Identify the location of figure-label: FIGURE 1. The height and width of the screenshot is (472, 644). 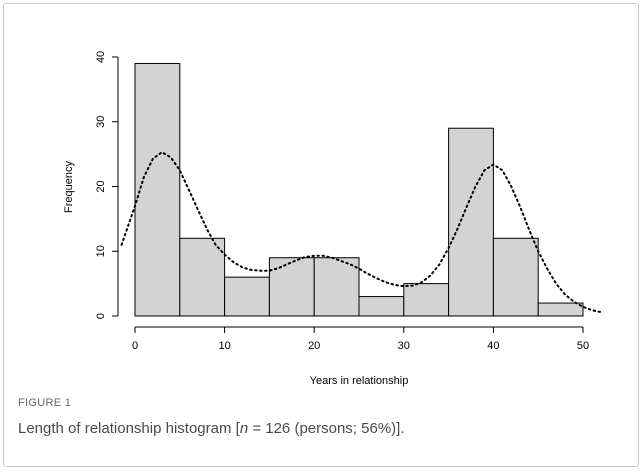
(45, 403).